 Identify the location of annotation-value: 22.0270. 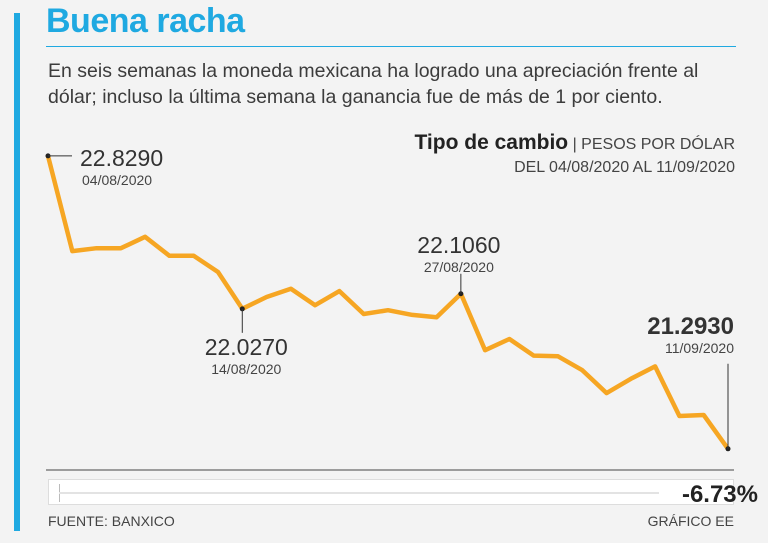
(246, 347).